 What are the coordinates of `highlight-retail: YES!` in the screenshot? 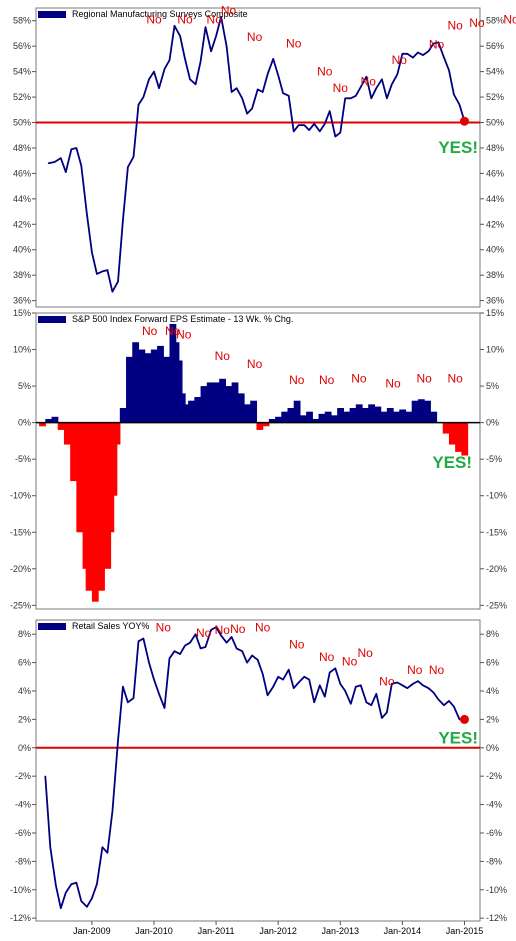 It's located at (458, 730).